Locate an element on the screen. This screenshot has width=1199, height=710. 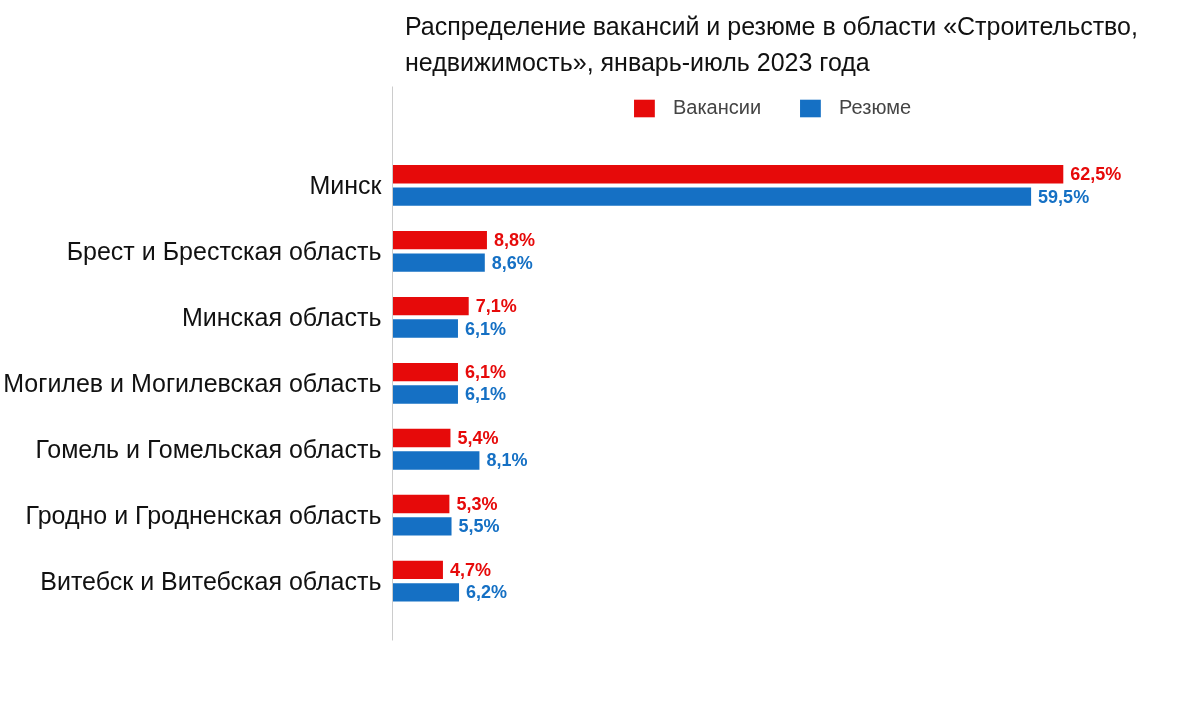
data-label: 5,4% is located at coordinates (478, 438).